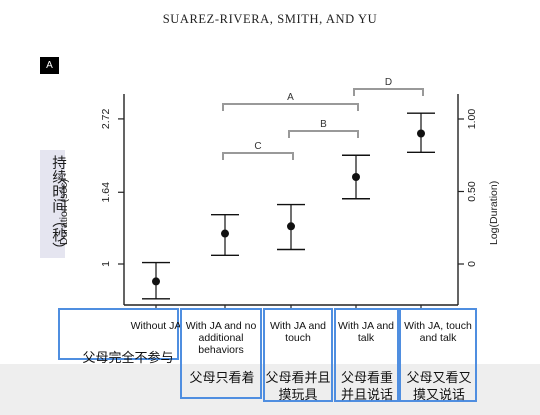 The image size is (540, 415). What do you see at coordinates (388, 82) in the screenshot?
I see `bracket-label: D` at bounding box center [388, 82].